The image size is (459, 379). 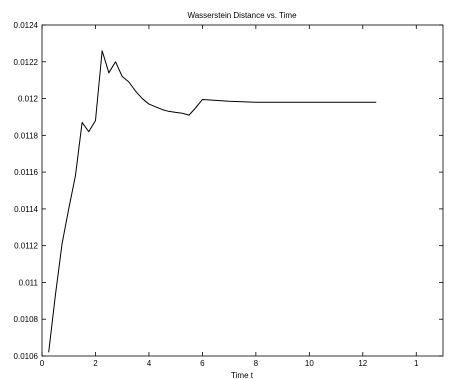 I want to click on y-tick-label: 0.0118, so click(x=26, y=135).